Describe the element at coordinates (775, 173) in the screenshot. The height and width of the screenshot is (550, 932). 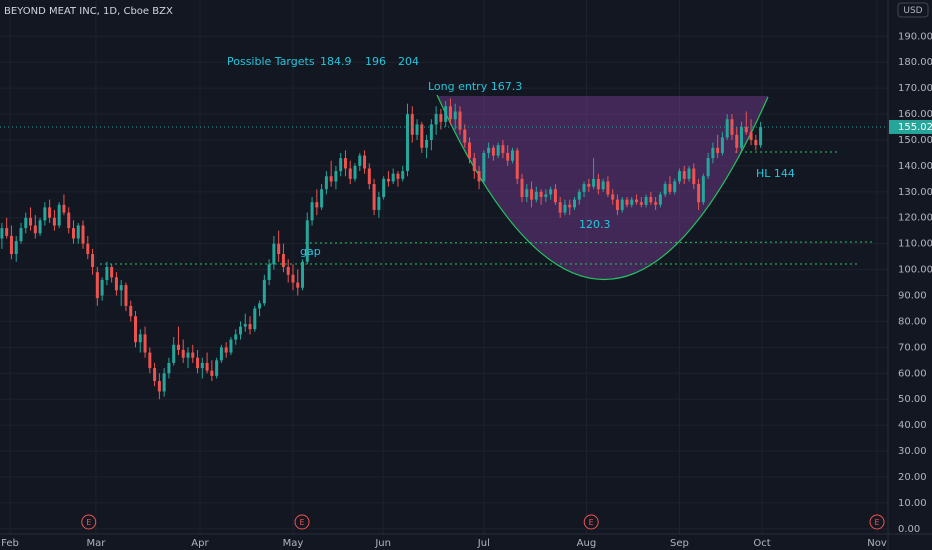
I see `hl-note: HL 144` at that location.